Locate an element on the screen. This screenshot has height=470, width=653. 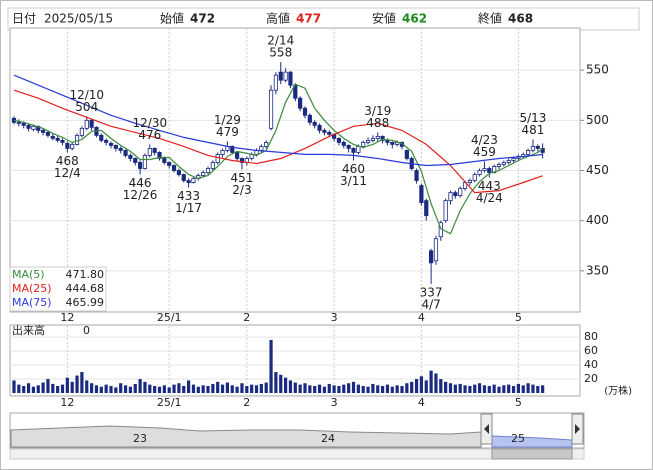
navigator-label: 23 is located at coordinates (140, 438).